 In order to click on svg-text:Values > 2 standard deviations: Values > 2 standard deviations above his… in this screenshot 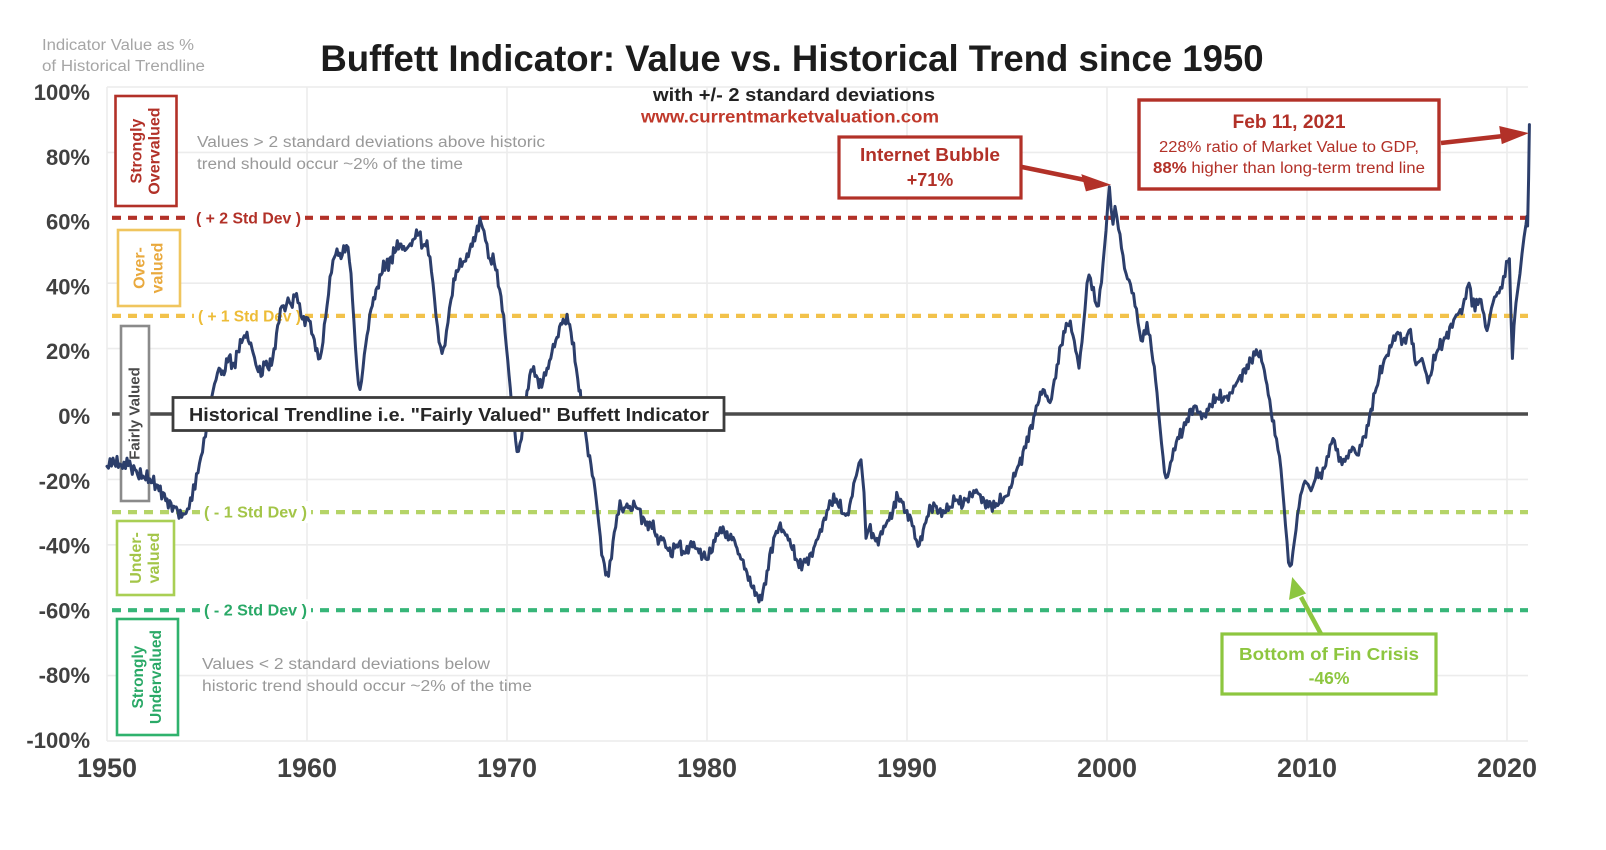, I will do `click(371, 142)`.